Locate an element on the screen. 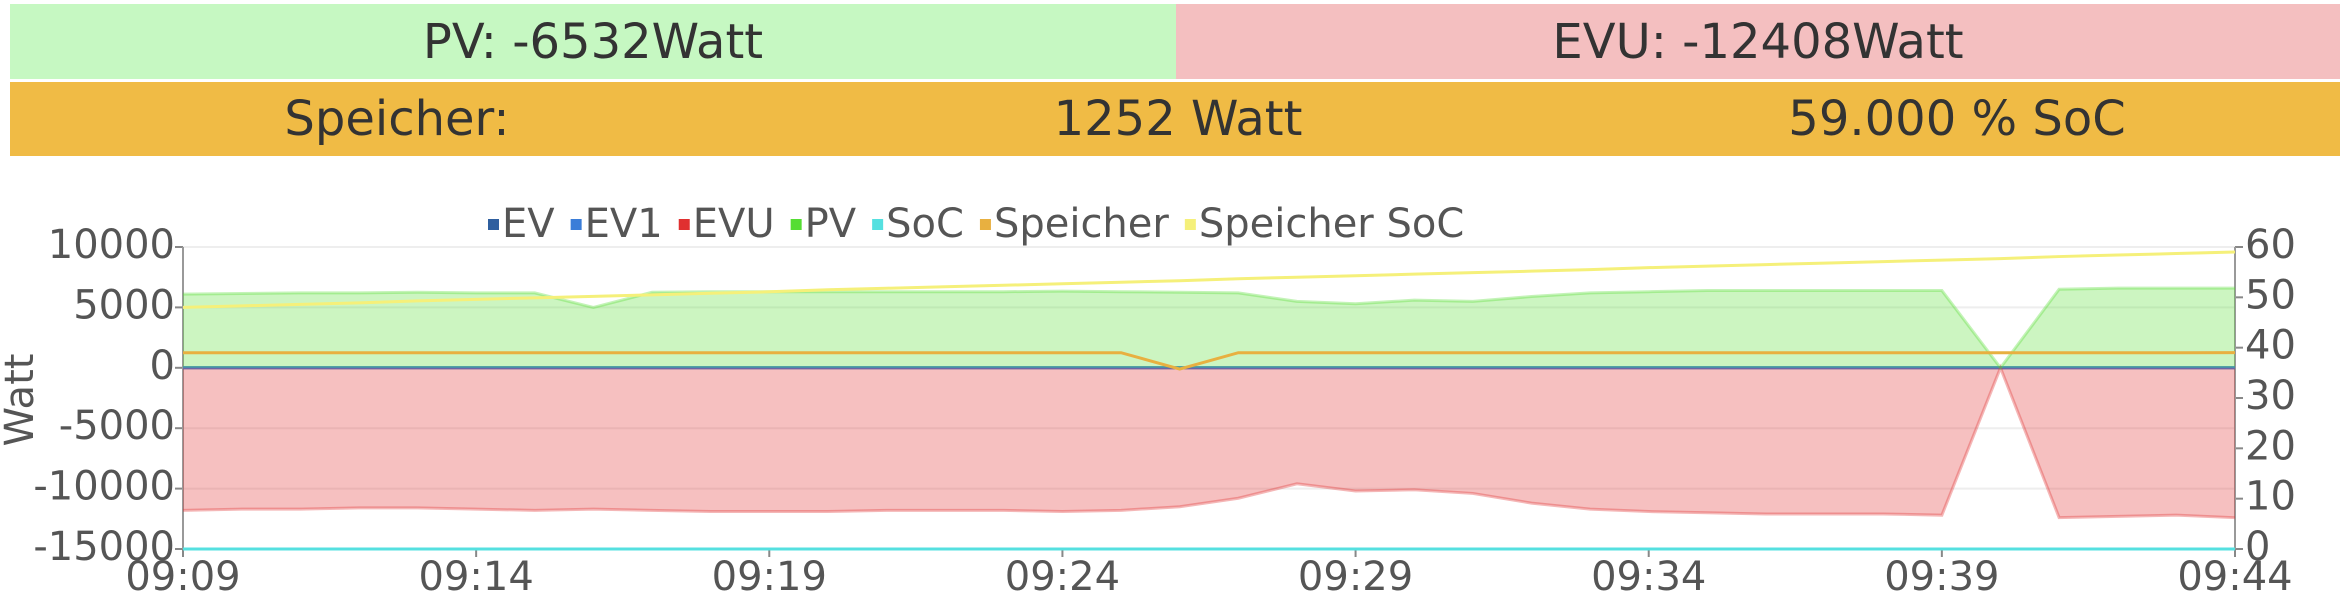 This screenshot has height=612, width=2346. legend-label: EV is located at coordinates (528, 224).